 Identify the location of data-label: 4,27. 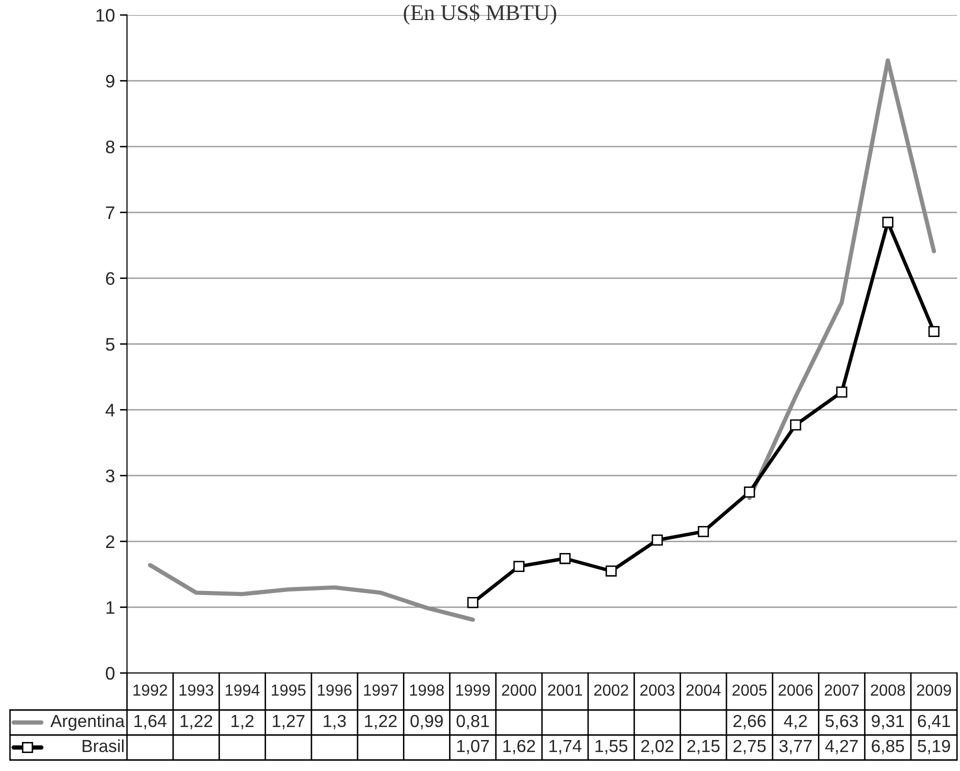
(841, 747).